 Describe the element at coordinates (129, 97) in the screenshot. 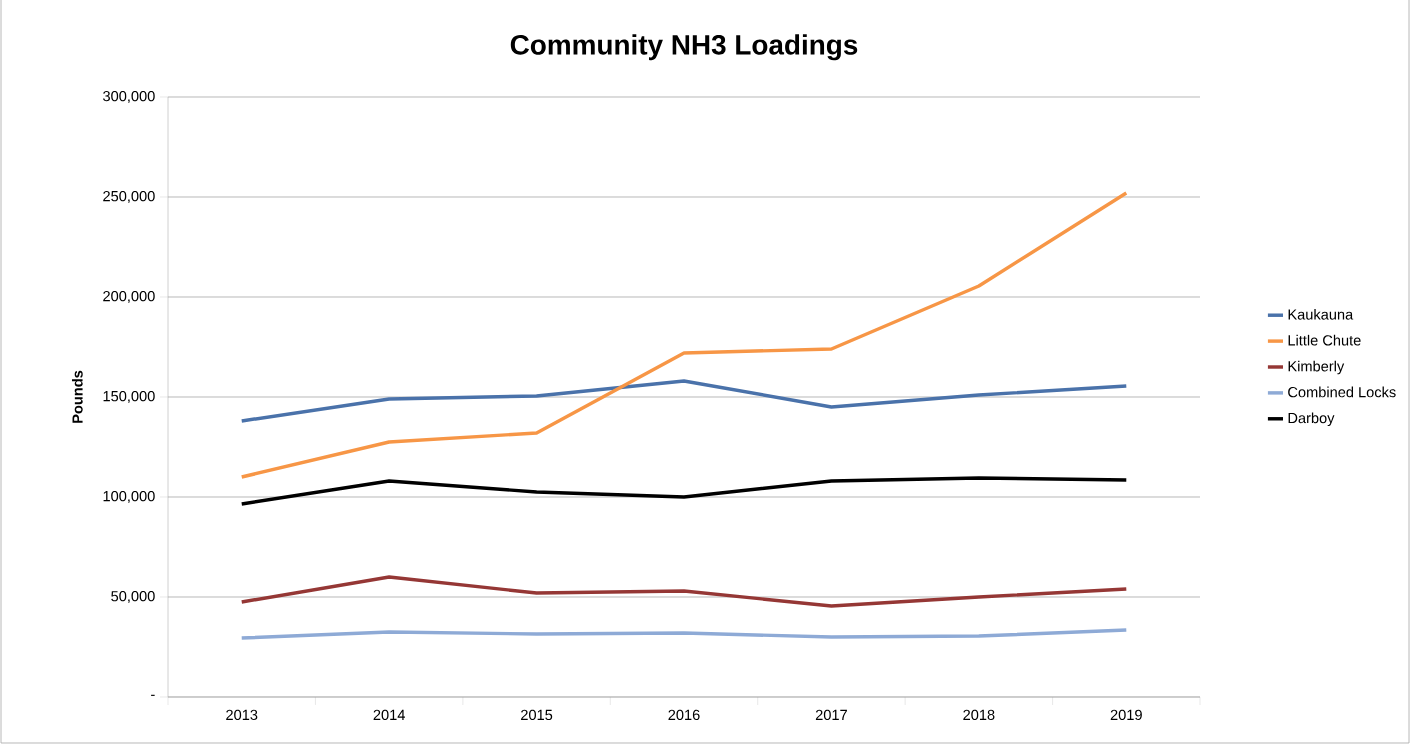

I see `y-tick-label: 300,000` at that location.